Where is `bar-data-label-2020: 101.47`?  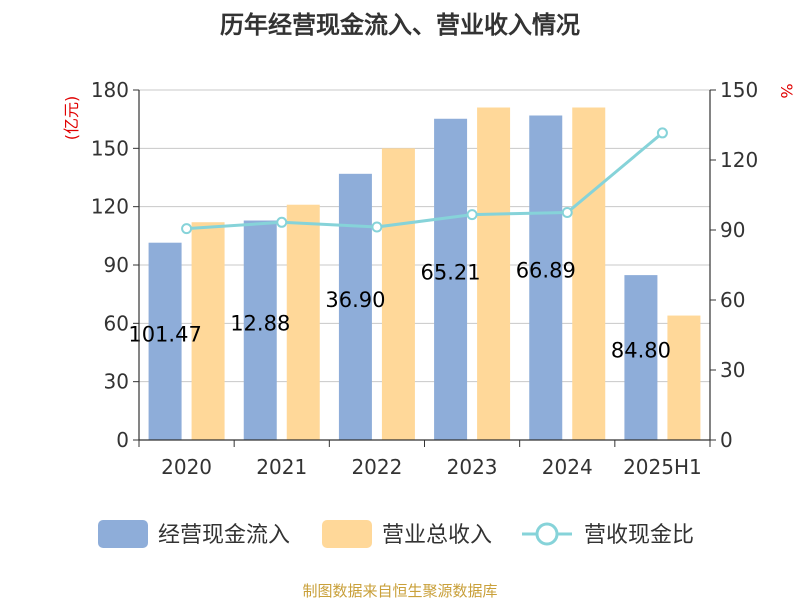
bar-data-label-2020: 101.47 is located at coordinates (164, 334).